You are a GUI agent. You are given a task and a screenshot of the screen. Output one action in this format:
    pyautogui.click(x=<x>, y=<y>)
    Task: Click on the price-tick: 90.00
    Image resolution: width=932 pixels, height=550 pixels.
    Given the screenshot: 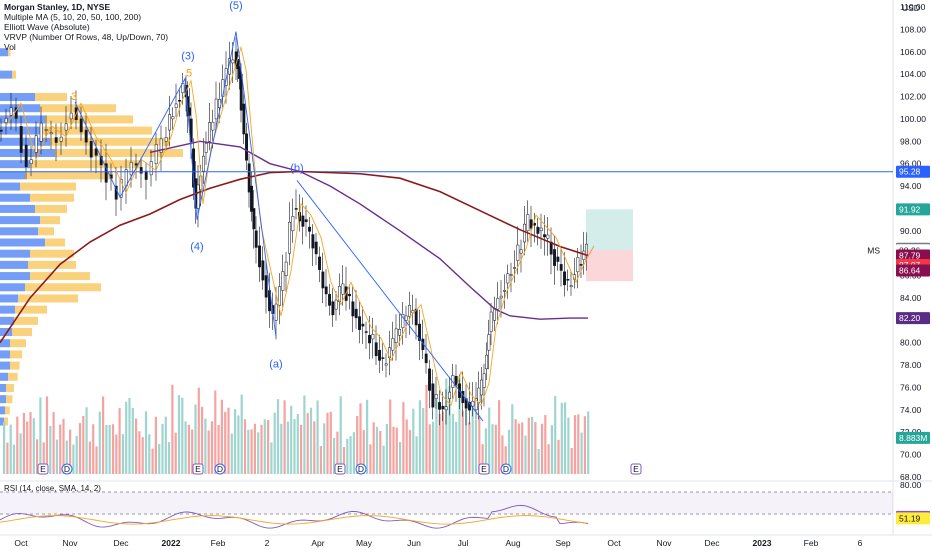 What is the action you would take?
    pyautogui.click(x=911, y=231)
    